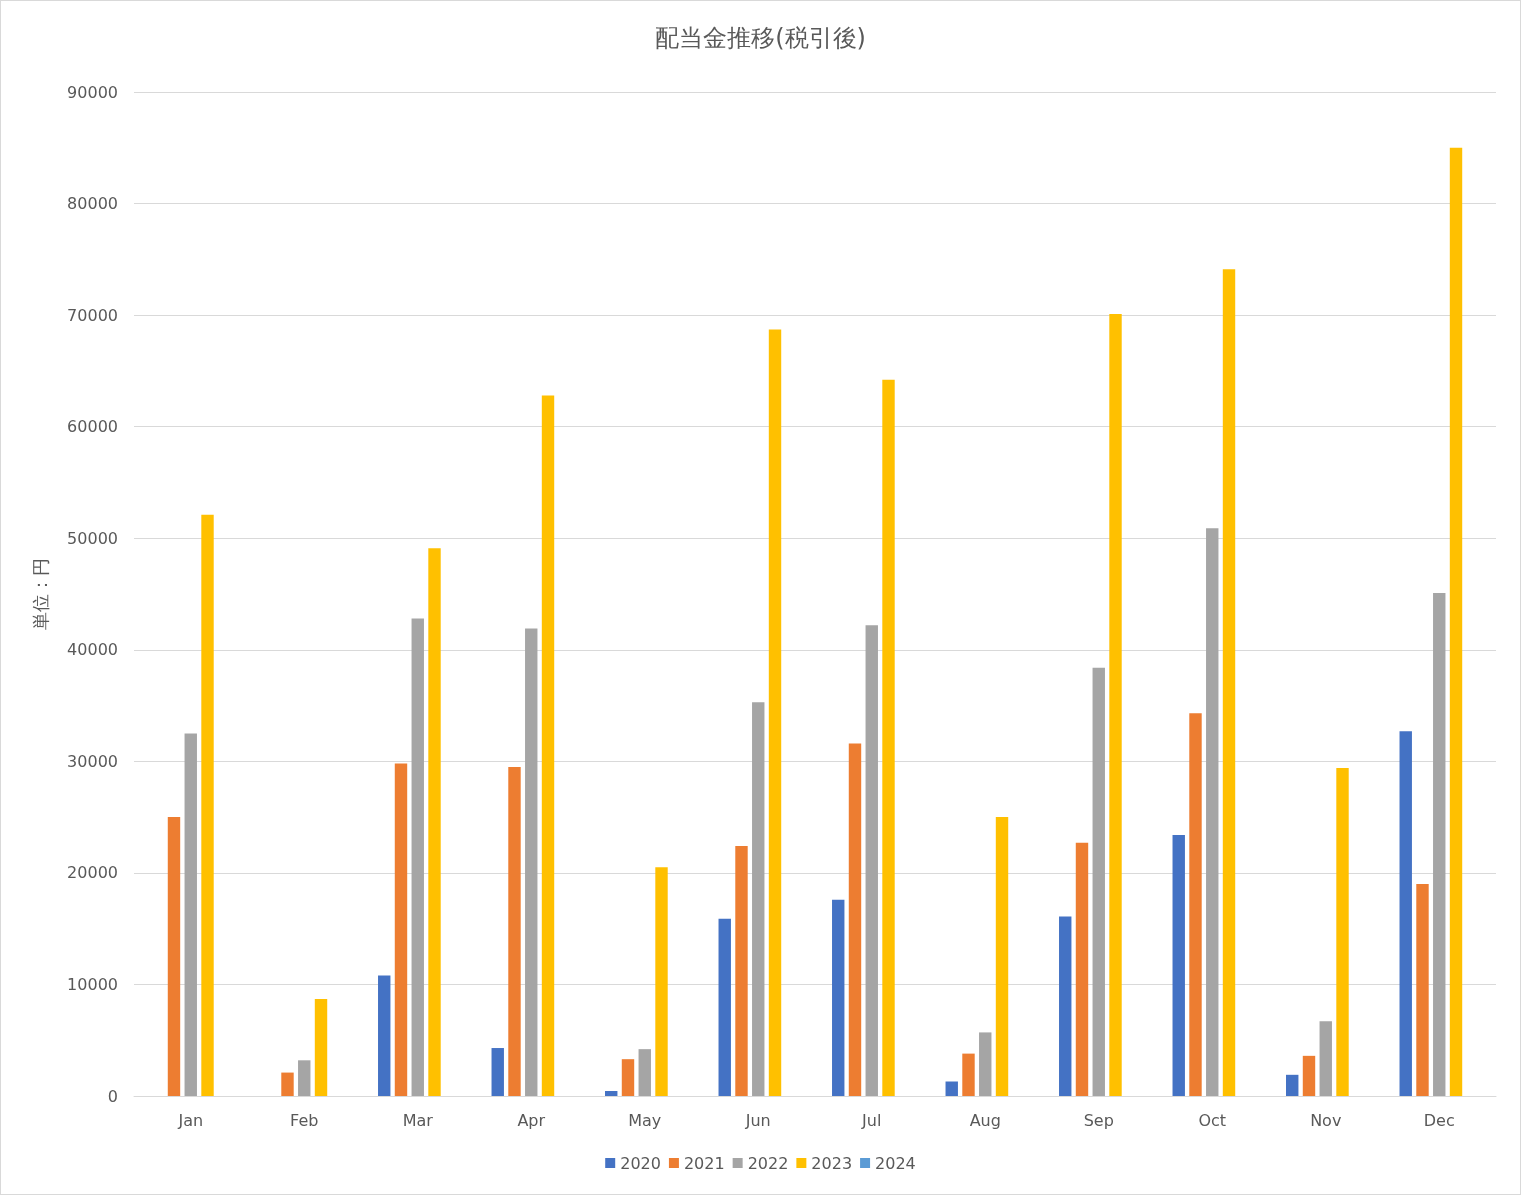  What do you see at coordinates (871, 1120) in the screenshot?
I see `x-tick-label: Jul` at bounding box center [871, 1120].